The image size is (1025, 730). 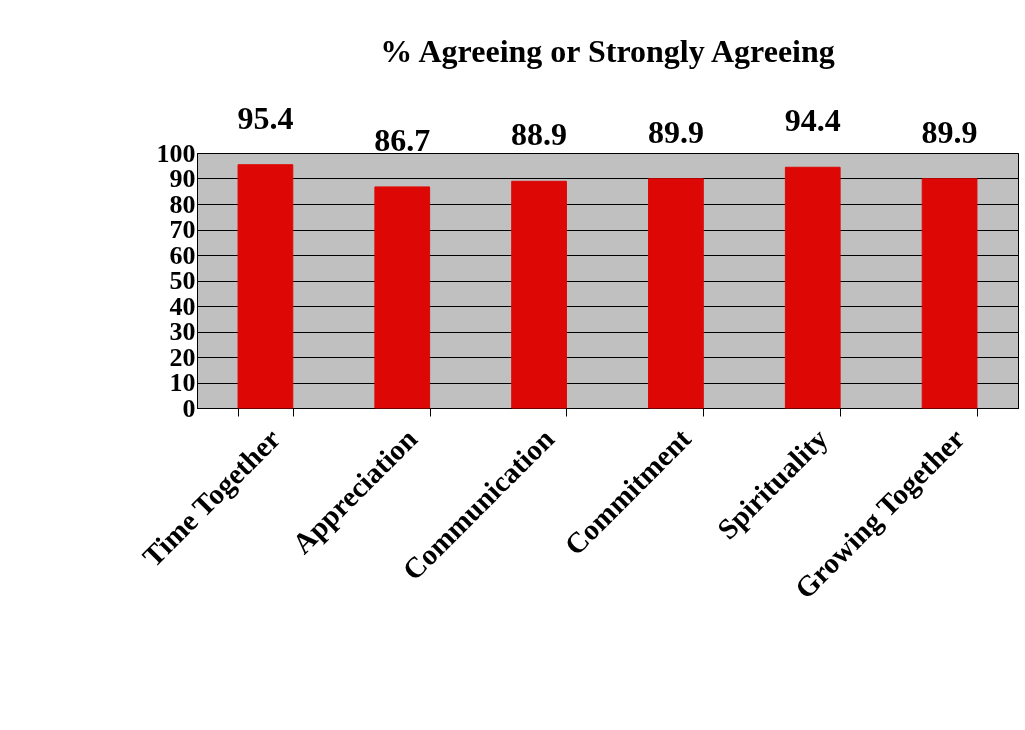 I want to click on data-label: 94.4, so click(x=812, y=120).